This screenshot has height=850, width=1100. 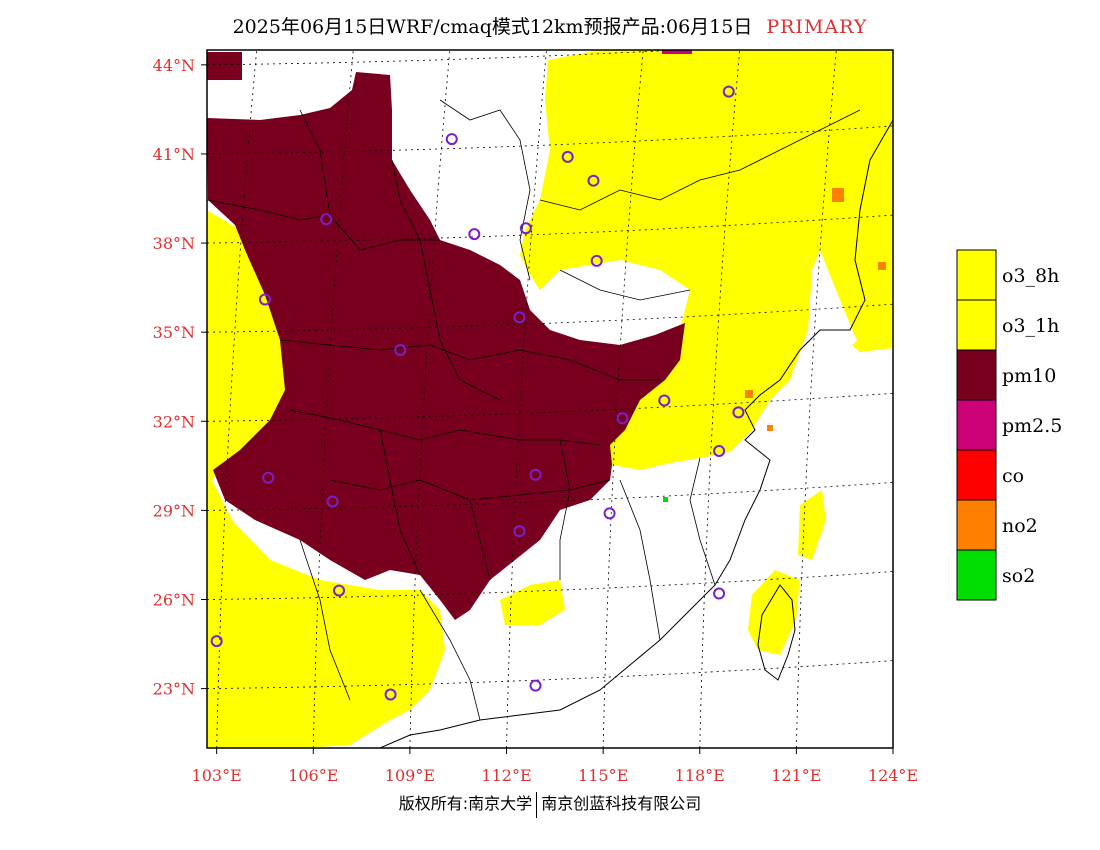 I want to click on lat-label: 44°N, so click(x=174, y=65).